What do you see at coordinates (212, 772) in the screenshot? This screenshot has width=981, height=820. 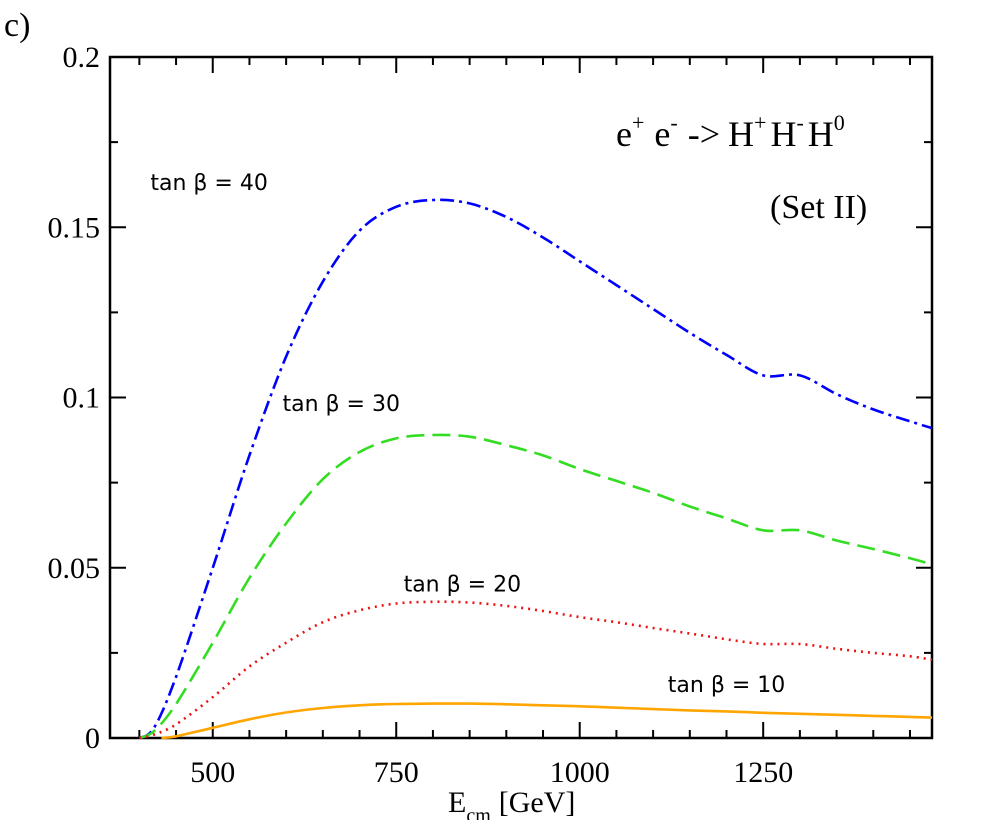 I see `x-tick-label: 500` at bounding box center [212, 772].